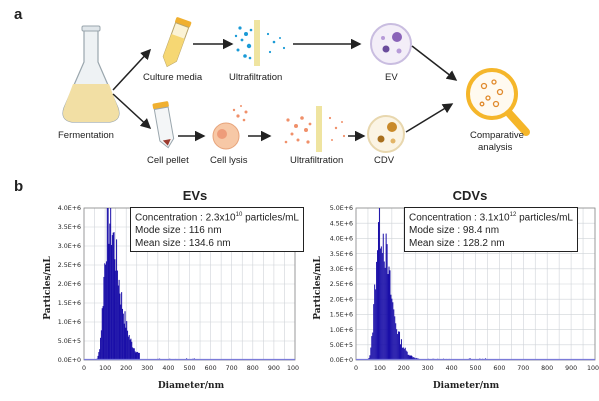 This screenshot has height=401, width=599. Describe the element at coordinates (341, 208) in the screenshot. I see `y-tick-label: 5.0E+6` at that location.